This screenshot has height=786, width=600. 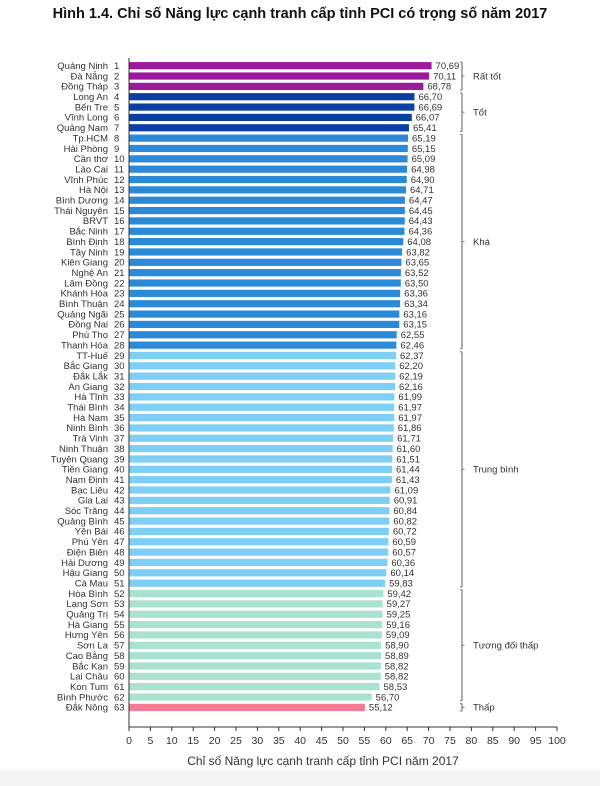 I want to click on group-label: Trung bình, so click(x=496, y=470).